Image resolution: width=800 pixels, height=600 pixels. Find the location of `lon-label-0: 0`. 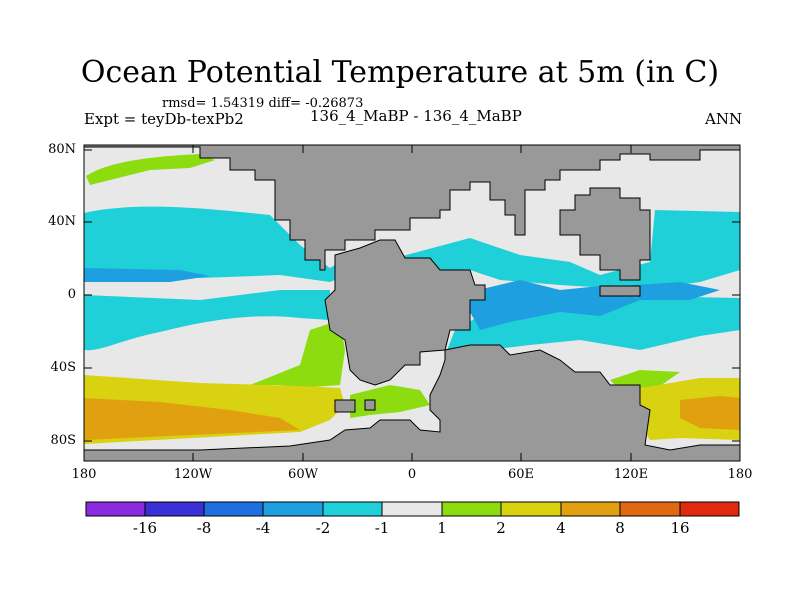

lon-label-0: 0 is located at coordinates (412, 474).